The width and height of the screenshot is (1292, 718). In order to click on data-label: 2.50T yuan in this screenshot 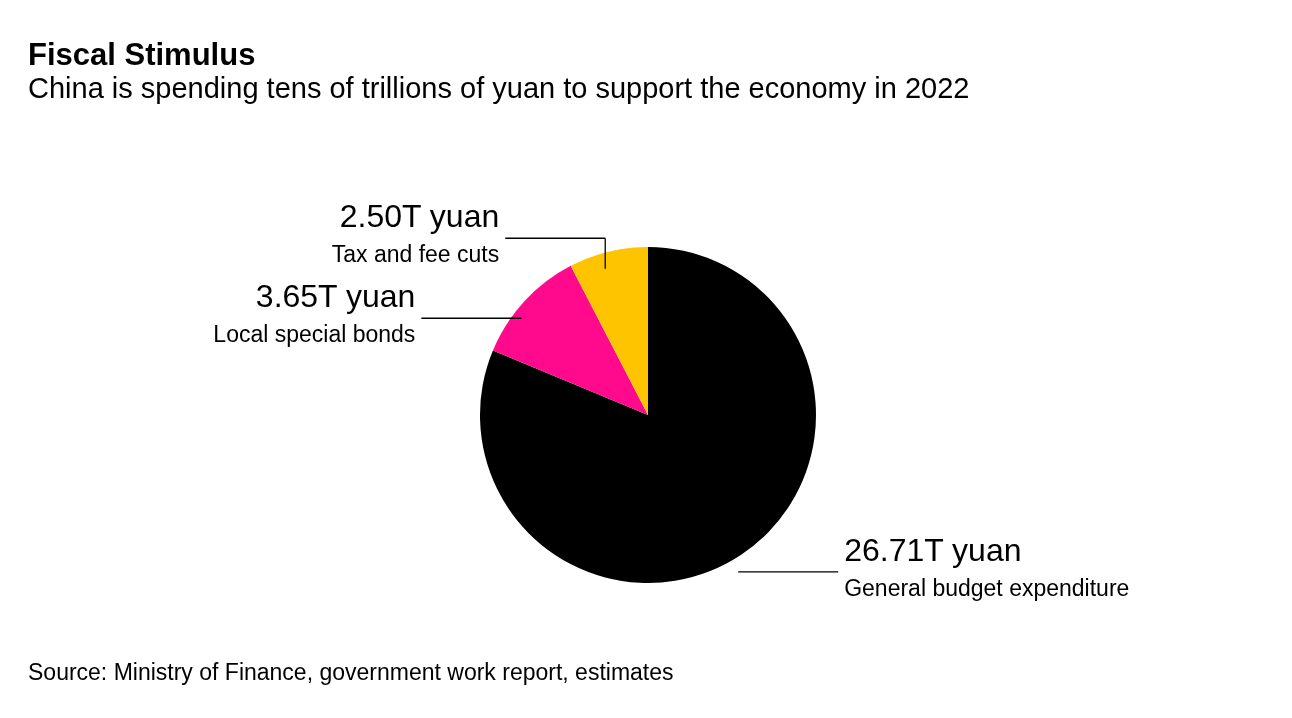, I will do `click(419, 216)`.